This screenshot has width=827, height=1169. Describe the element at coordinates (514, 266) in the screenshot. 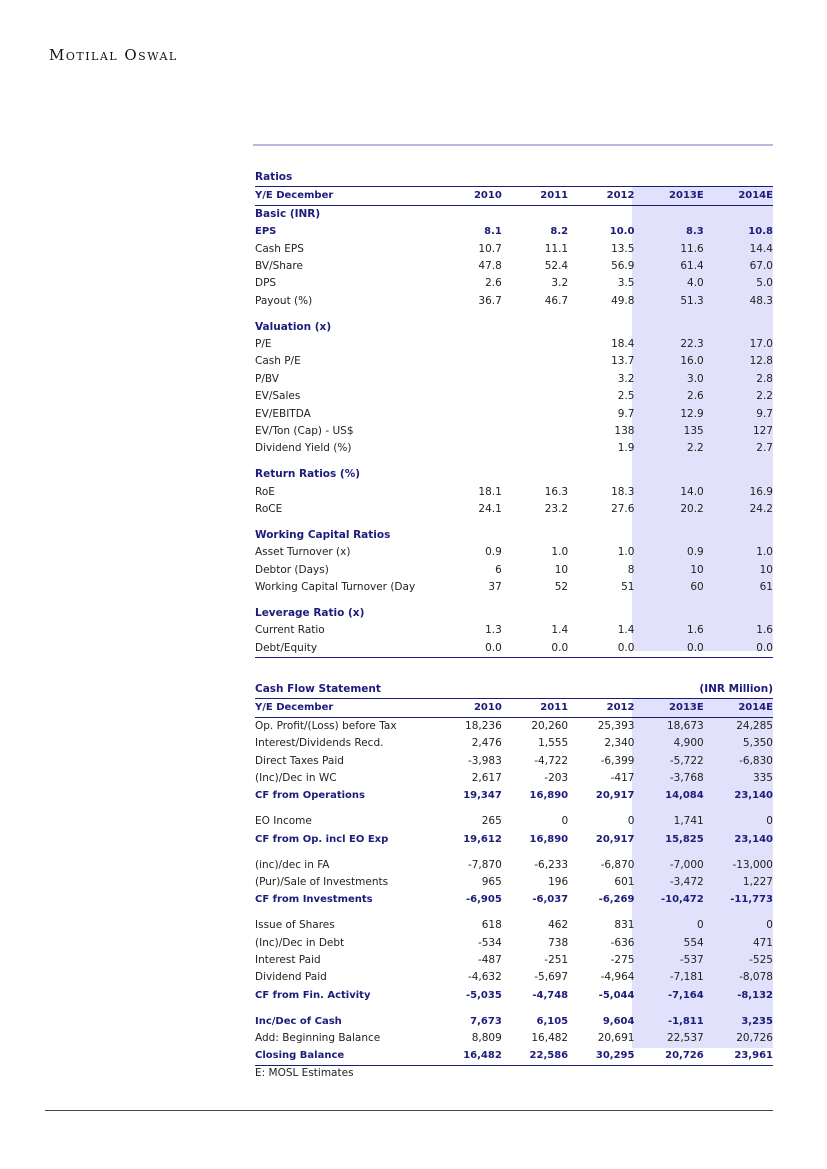

I see `table-row: BV/Share 47.8 52.4 56.9 61.4 67.0` at that location.